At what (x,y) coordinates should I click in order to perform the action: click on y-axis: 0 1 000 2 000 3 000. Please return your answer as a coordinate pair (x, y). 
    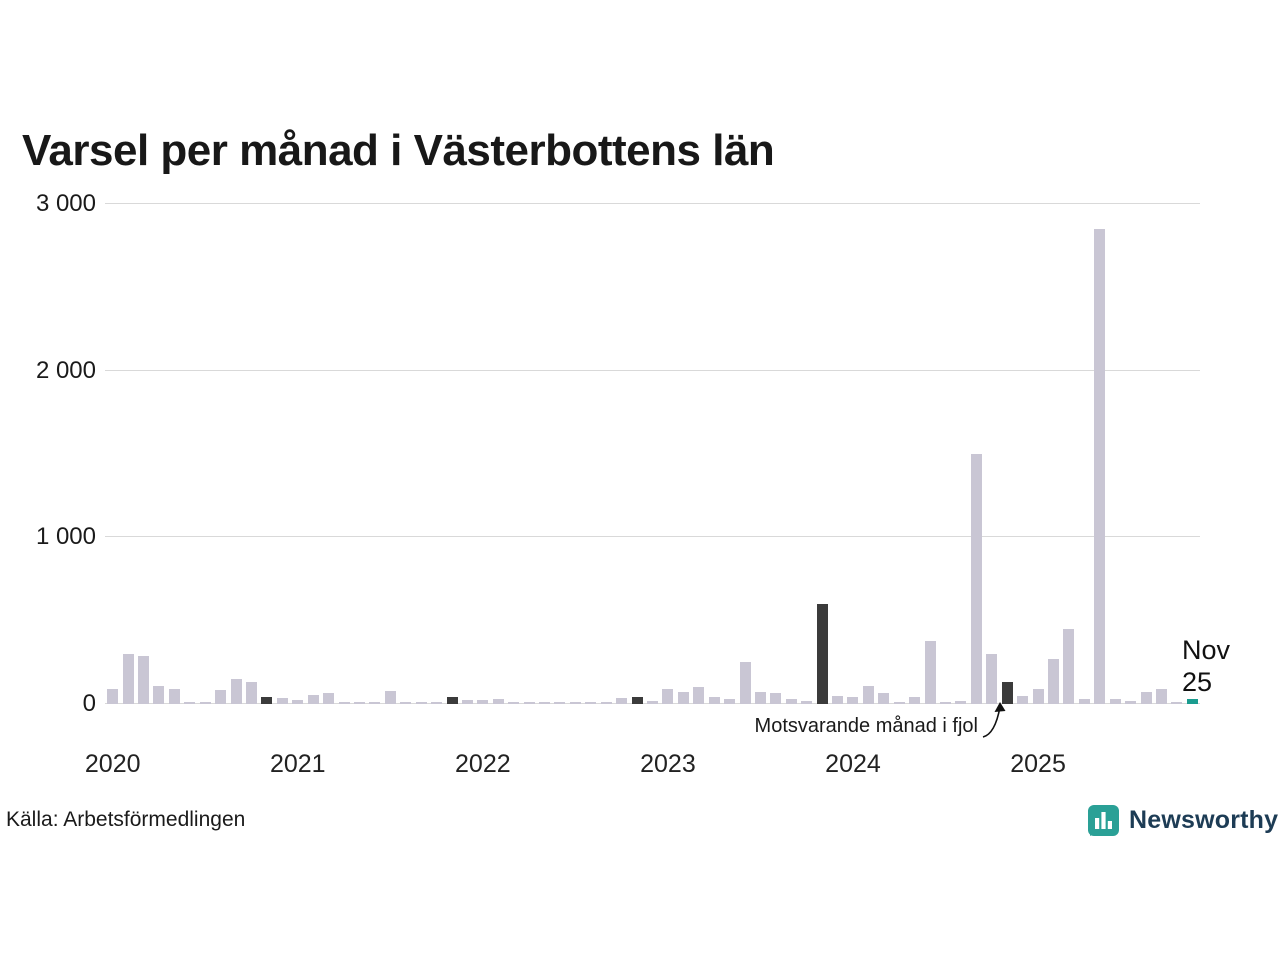
    Looking at the image, I should click on (55, 453).